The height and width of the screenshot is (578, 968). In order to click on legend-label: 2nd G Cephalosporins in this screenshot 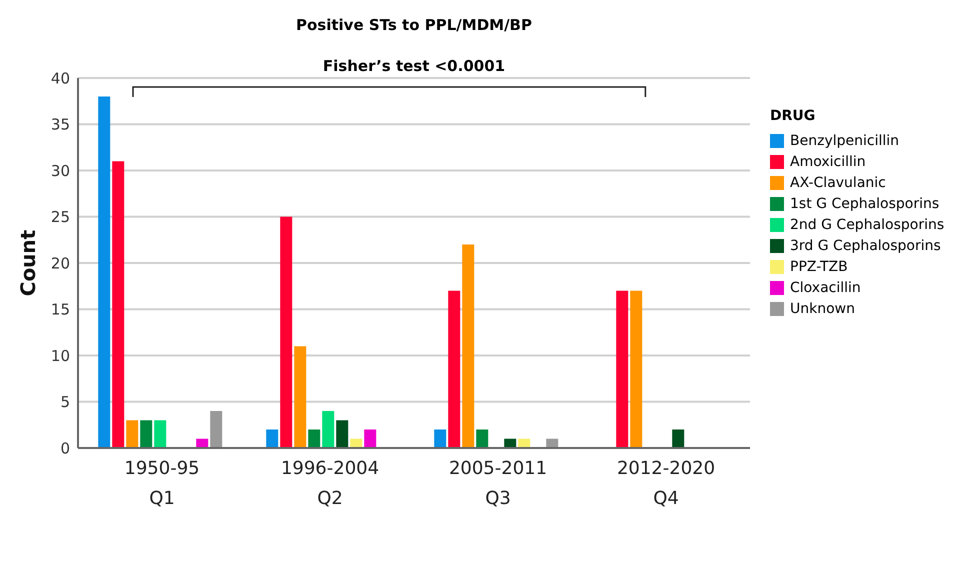, I will do `click(867, 224)`.